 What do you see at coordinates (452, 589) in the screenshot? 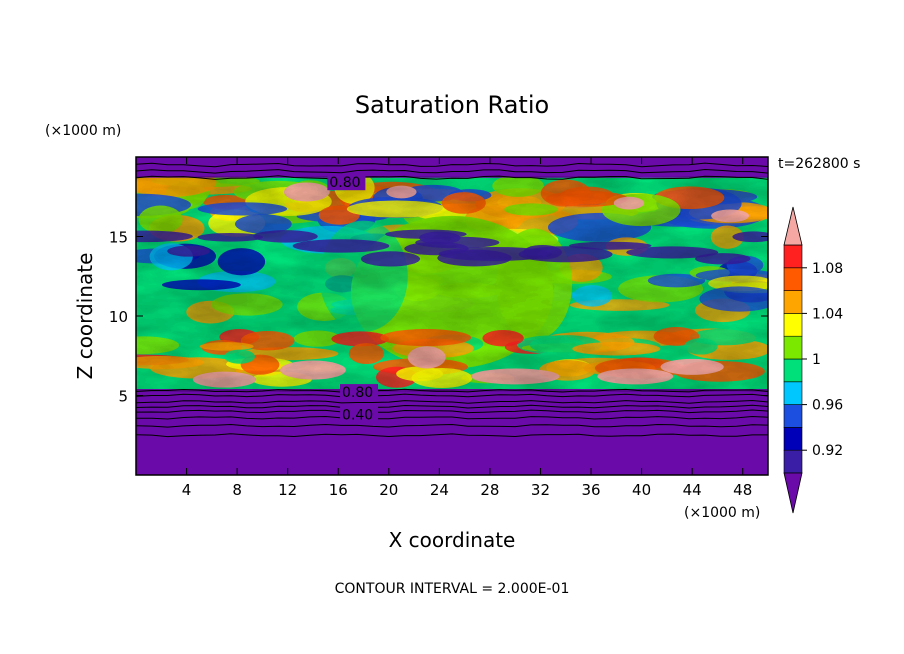
I see `contour-interval-footer: CONTOUR INTERVAL = 2.000E-01` at bounding box center [452, 589].